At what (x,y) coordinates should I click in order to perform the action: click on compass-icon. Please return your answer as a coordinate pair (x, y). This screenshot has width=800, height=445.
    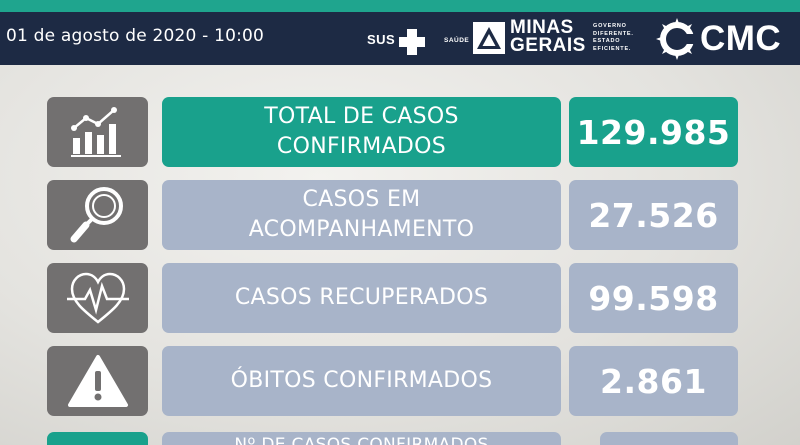
    Looking at the image, I should click on (676, 39).